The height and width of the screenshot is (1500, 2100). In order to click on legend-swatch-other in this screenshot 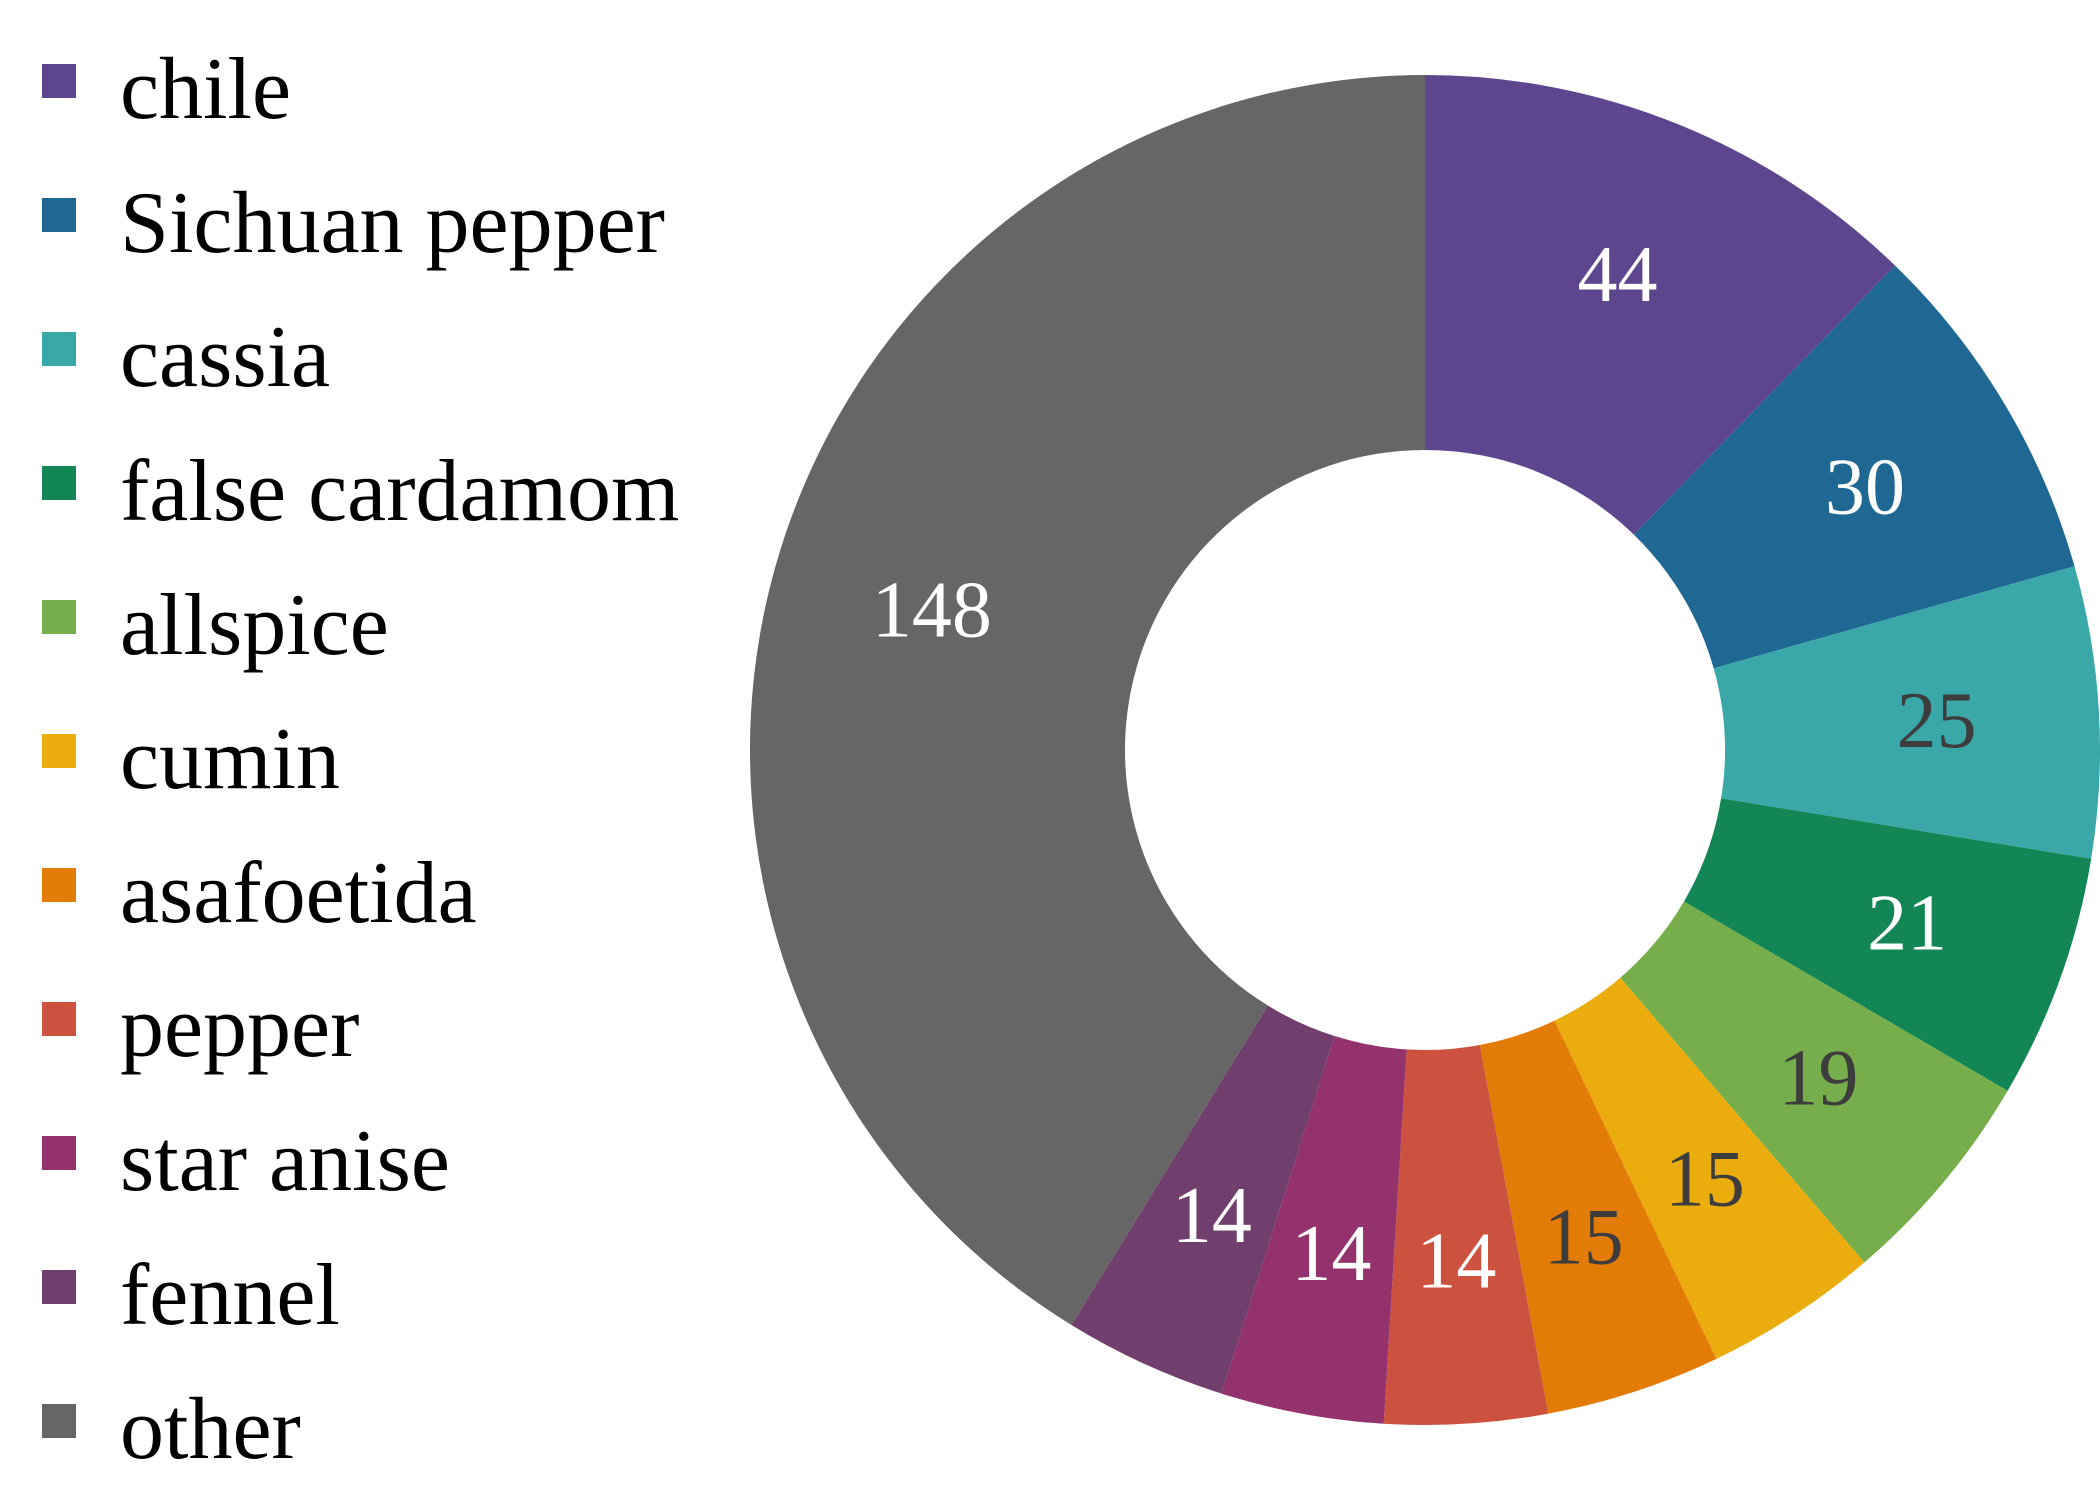, I will do `click(59, 1421)`.